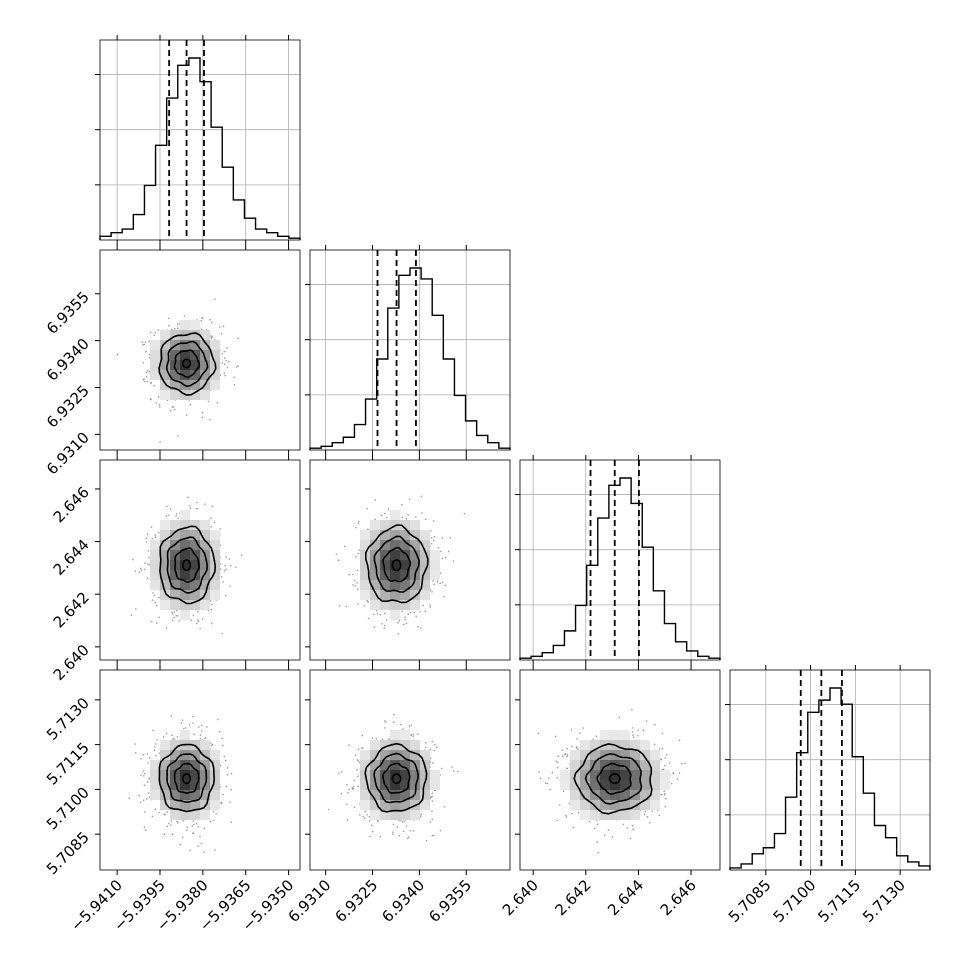 This screenshot has height=970, width=970. I want to click on x-tick-label: 5.7100, so click(795, 901).